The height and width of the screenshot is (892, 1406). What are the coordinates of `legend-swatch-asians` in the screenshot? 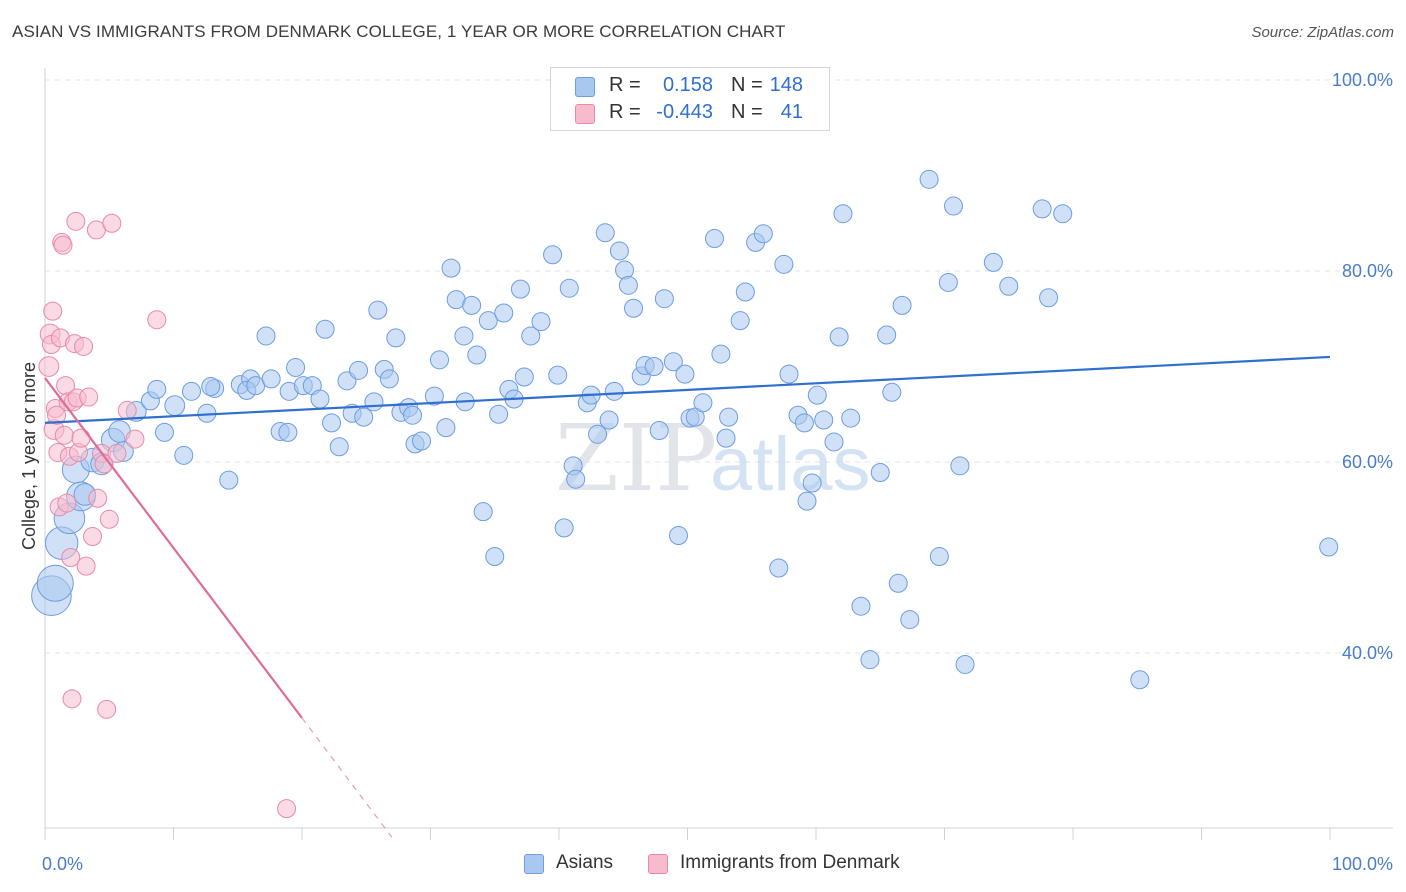 It's located at (534, 864).